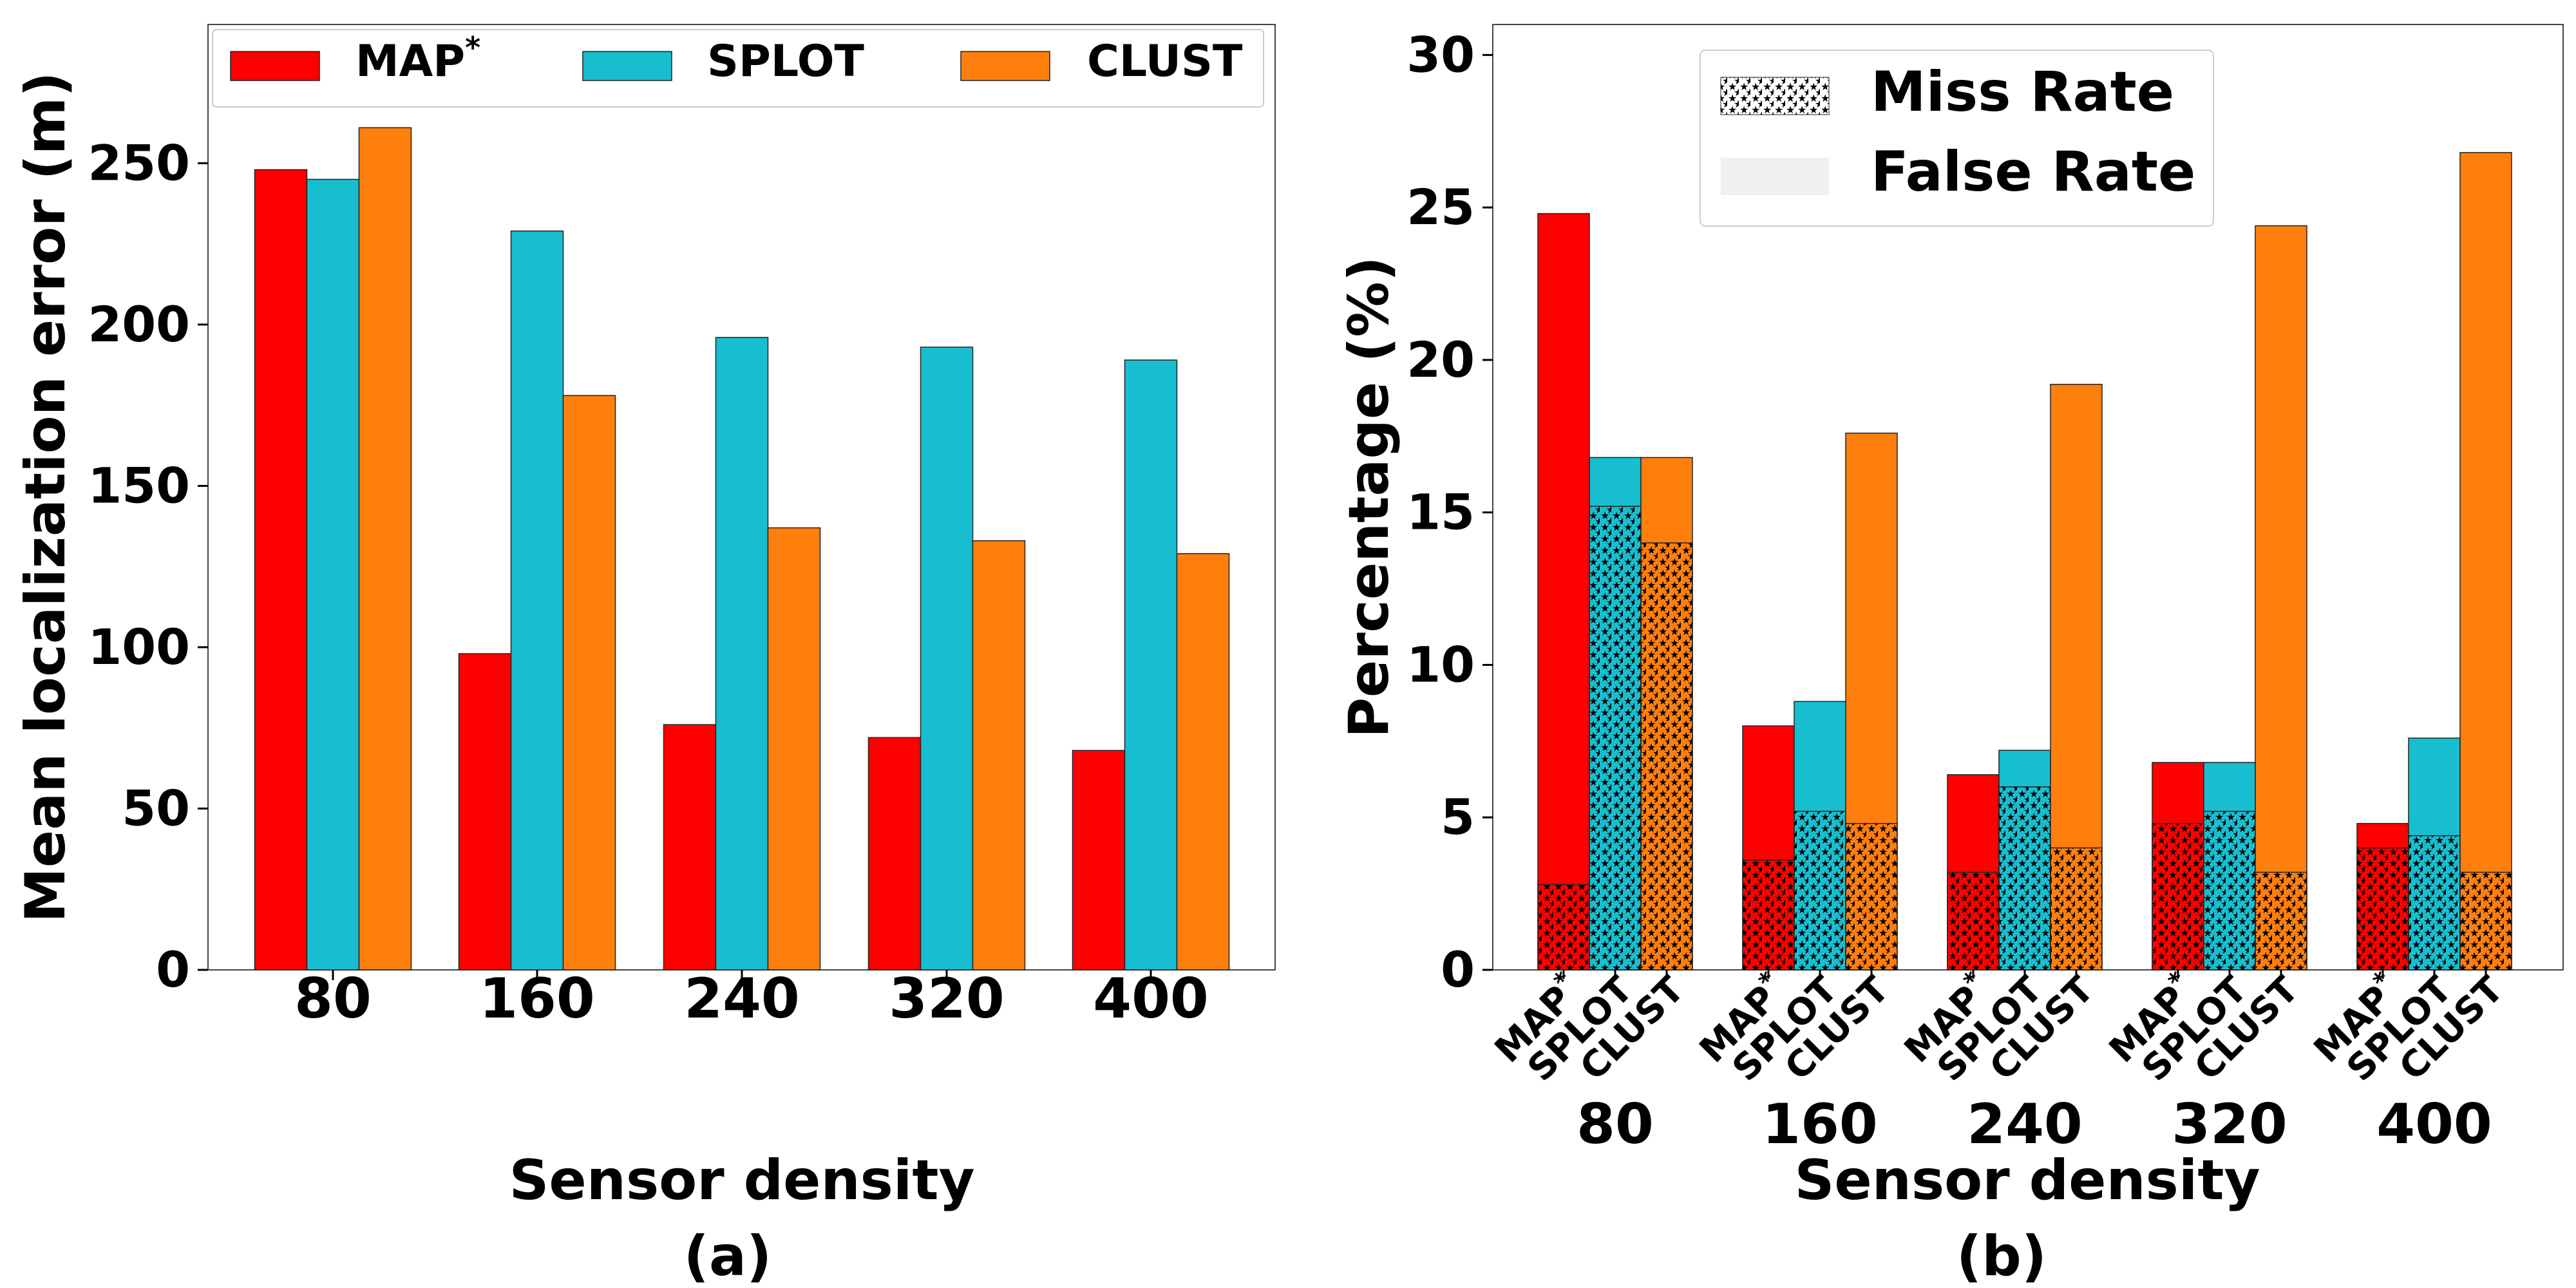 The width and height of the screenshot is (2576, 1288). I want to click on panel-b-y-axis-label: Percentage (%), so click(1369, 497).